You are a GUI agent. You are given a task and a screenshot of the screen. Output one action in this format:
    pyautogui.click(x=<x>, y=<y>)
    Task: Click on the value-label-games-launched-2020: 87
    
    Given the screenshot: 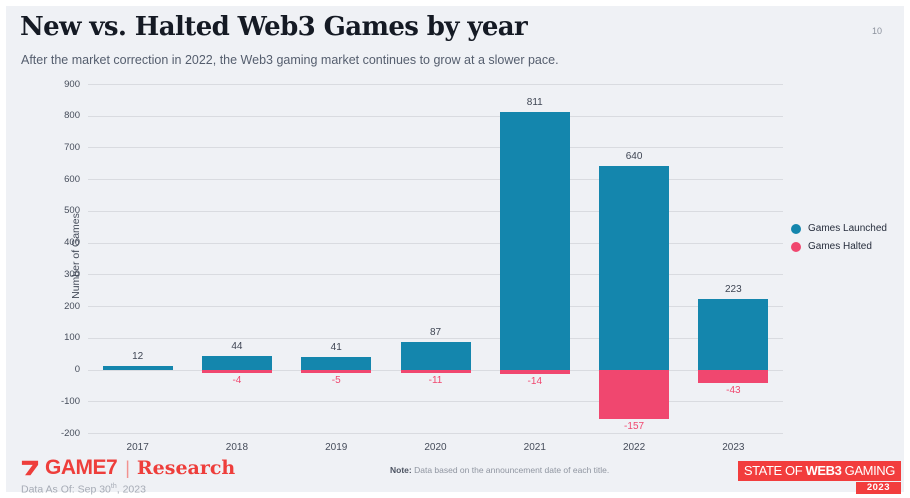 What is the action you would take?
    pyautogui.click(x=435, y=332)
    